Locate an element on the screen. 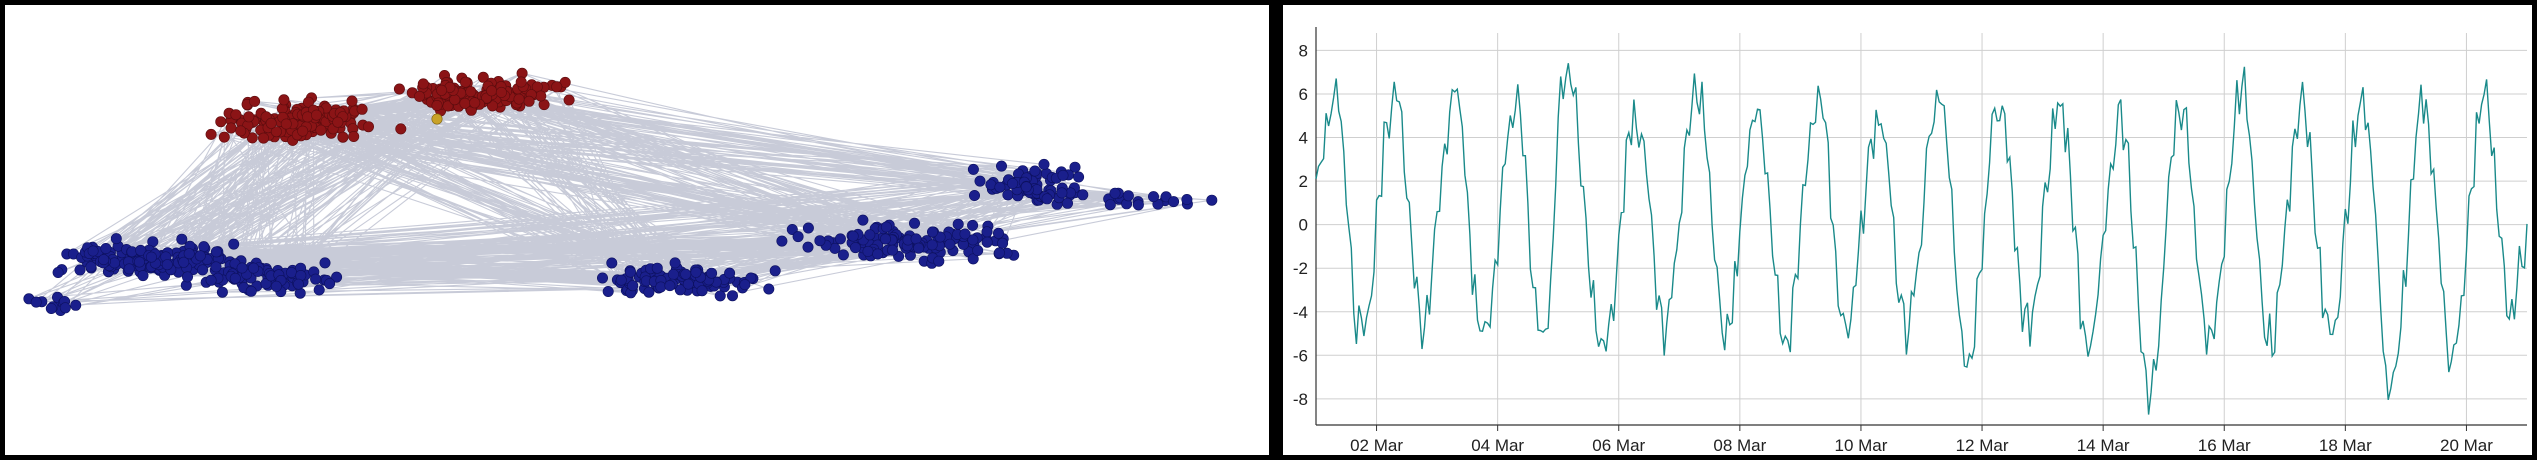 This screenshot has width=2537, height=460. y-tick-label: -2 is located at coordinates (1300, 268).